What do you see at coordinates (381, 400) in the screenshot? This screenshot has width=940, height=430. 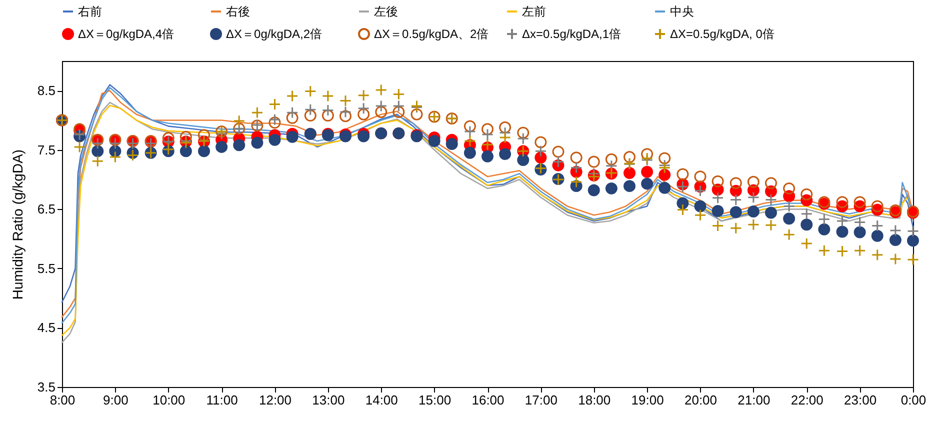 I see `x-tick-label: 14:00` at bounding box center [381, 400].